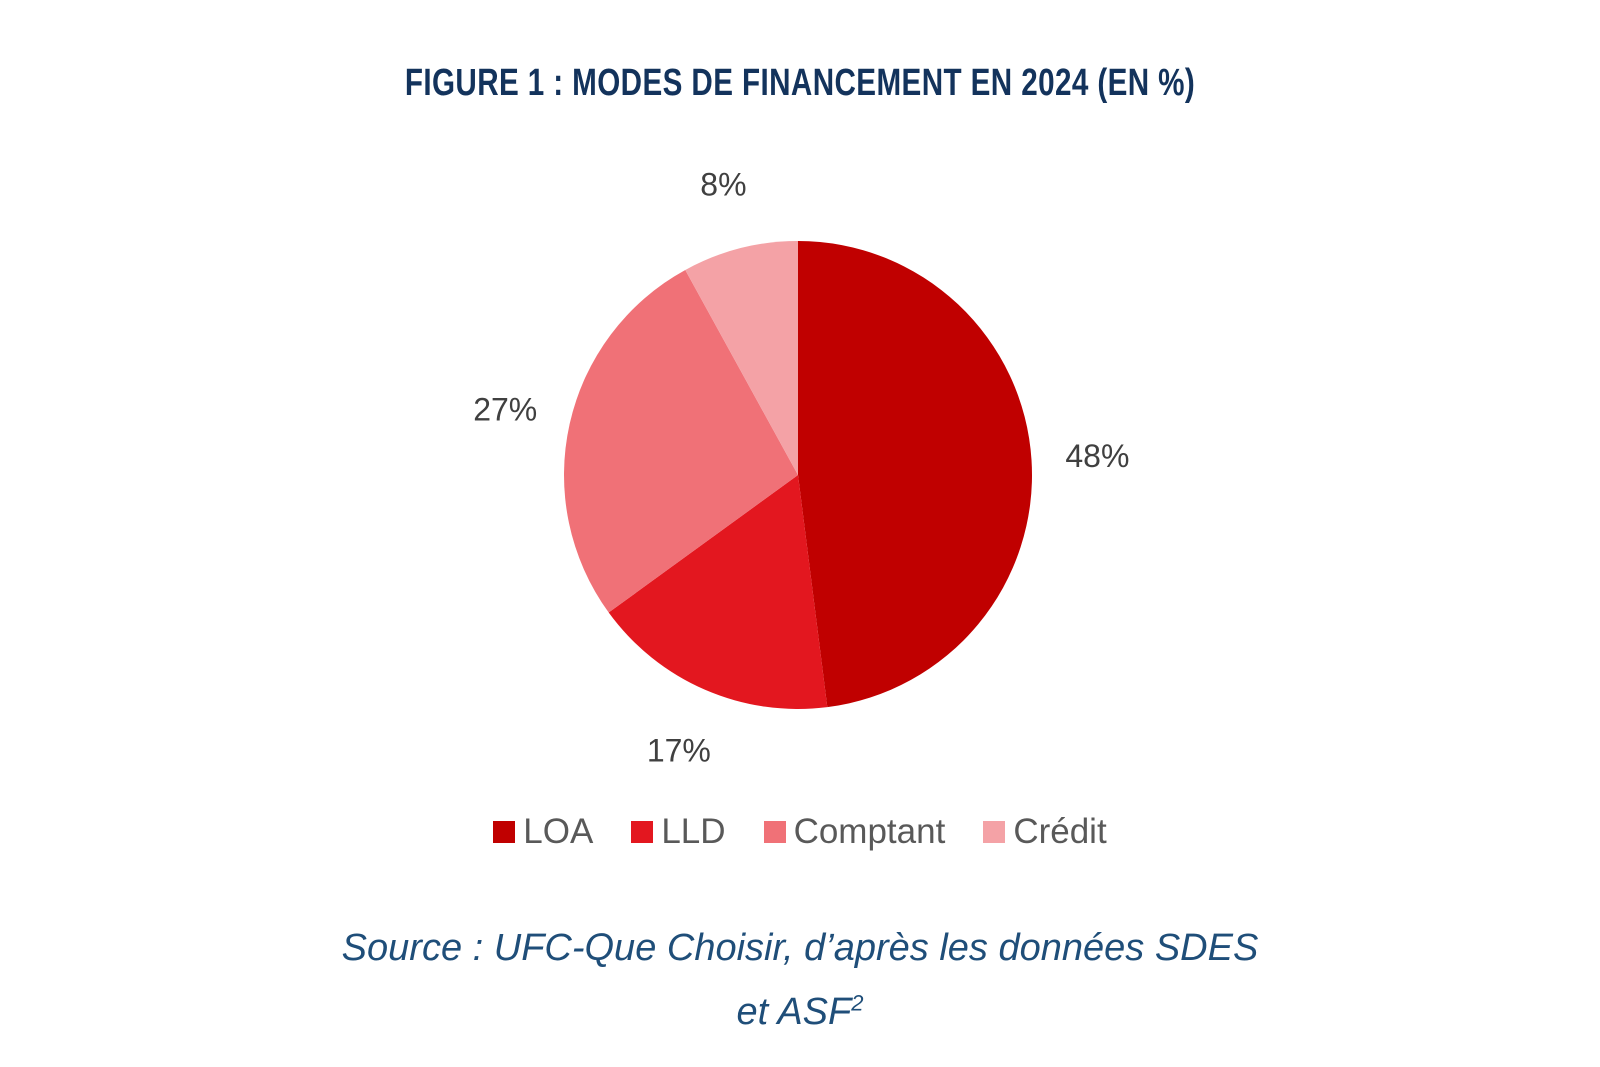 Image resolution: width=1600 pixels, height=1067 pixels. Describe the element at coordinates (1060, 831) in the screenshot. I see `legend-label-credit: Crédit` at that location.